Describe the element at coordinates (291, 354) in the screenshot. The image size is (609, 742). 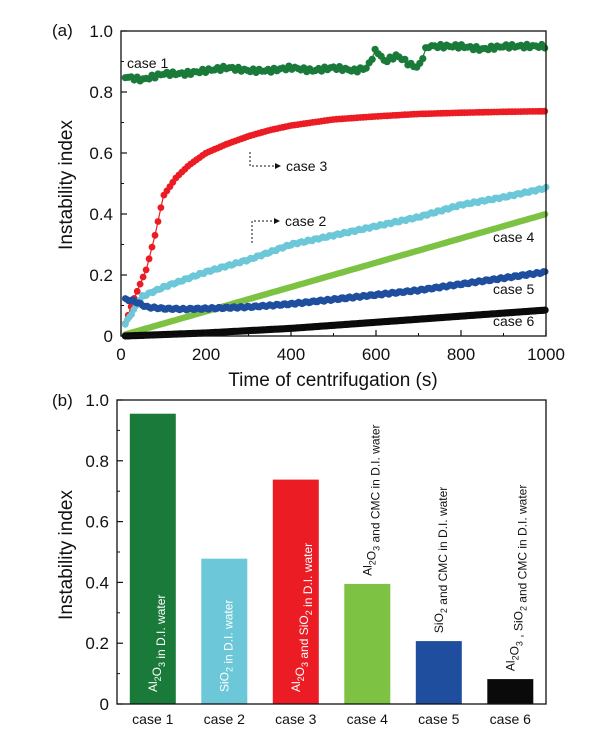
I see `x-tick-label: 400` at that location.